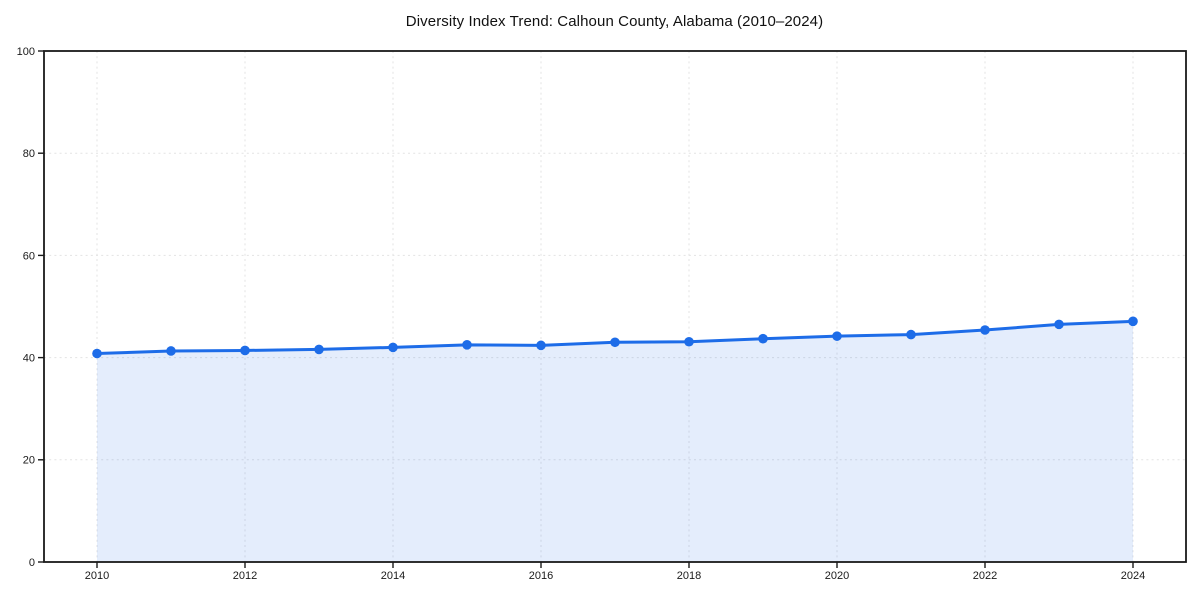 This screenshot has height=600, width=1200. Describe the element at coordinates (29, 358) in the screenshot. I see `y-tick-label: 40` at that location.